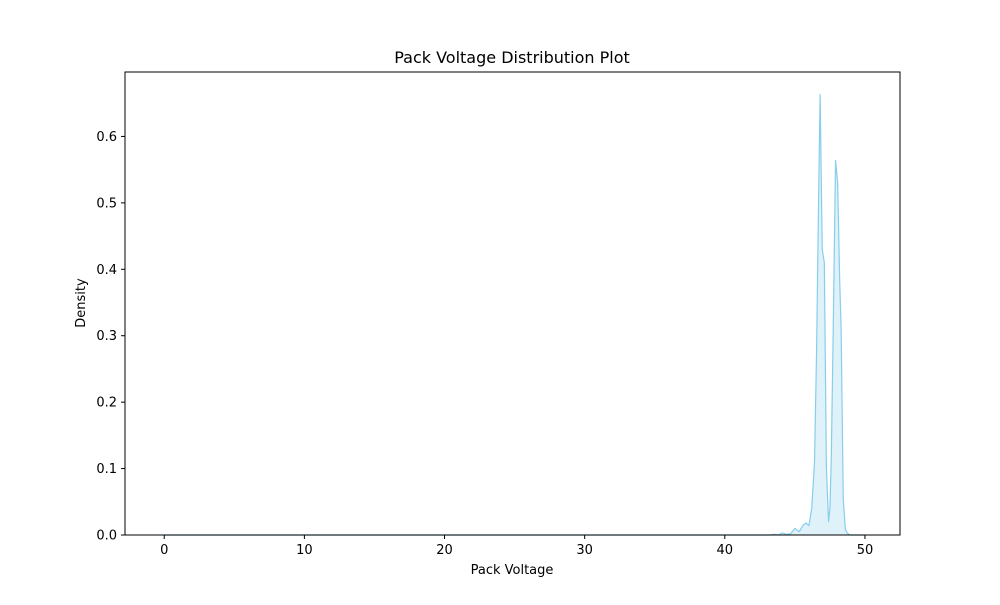 This screenshot has width=1000, height=605. Describe the element at coordinates (304, 550) in the screenshot. I see `x-tick-label: 10` at that location.